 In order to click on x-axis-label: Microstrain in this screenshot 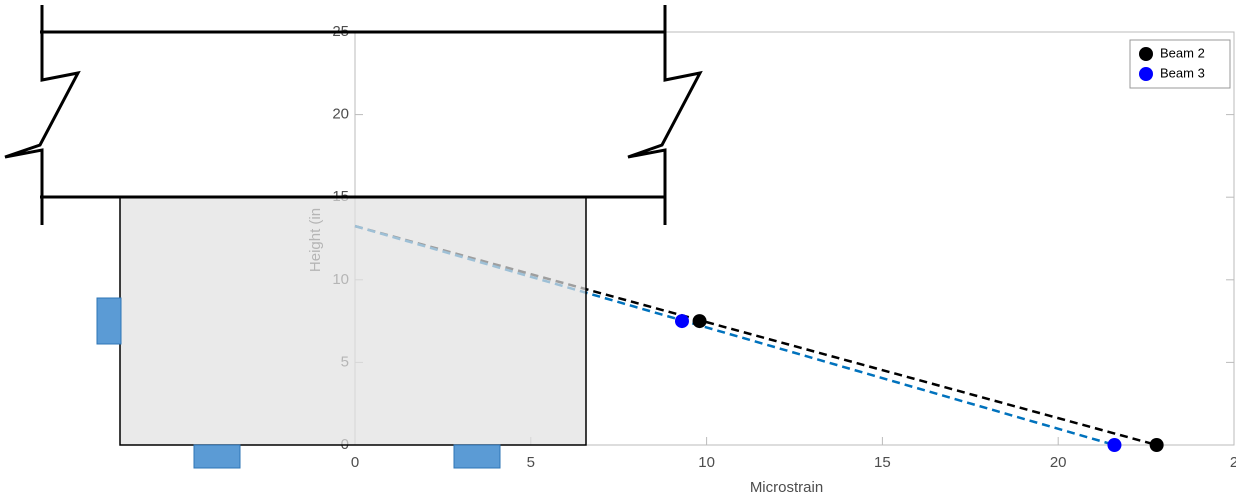, I will do `click(786, 487)`.